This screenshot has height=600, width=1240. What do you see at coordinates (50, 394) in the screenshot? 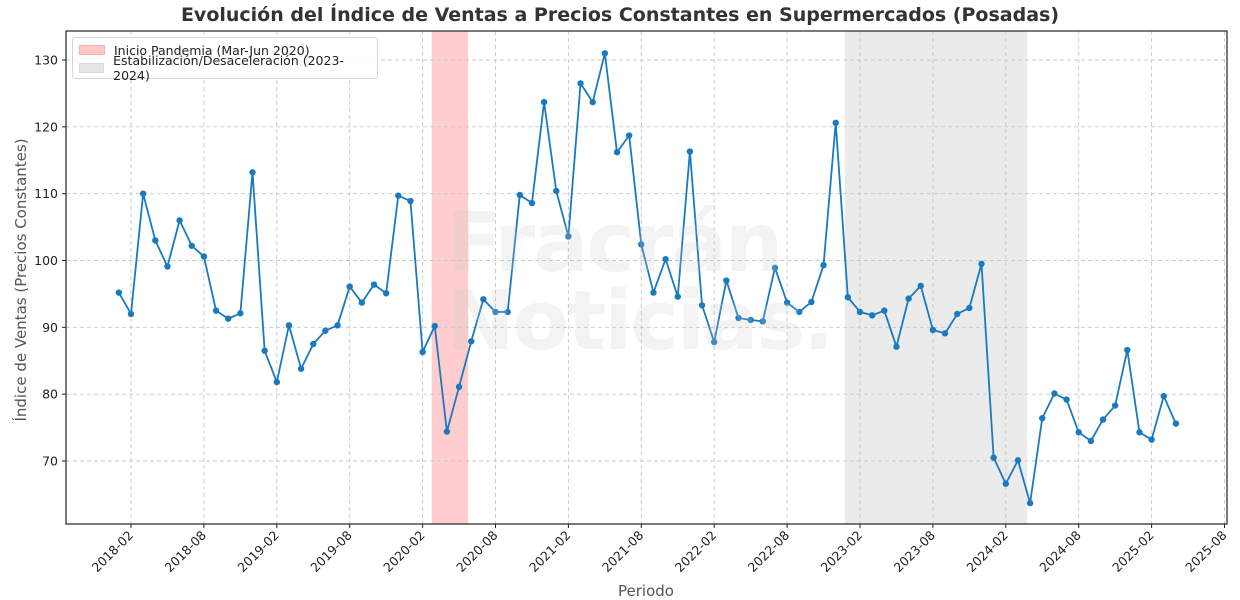
I see `y-tick-label: 80` at bounding box center [50, 394].